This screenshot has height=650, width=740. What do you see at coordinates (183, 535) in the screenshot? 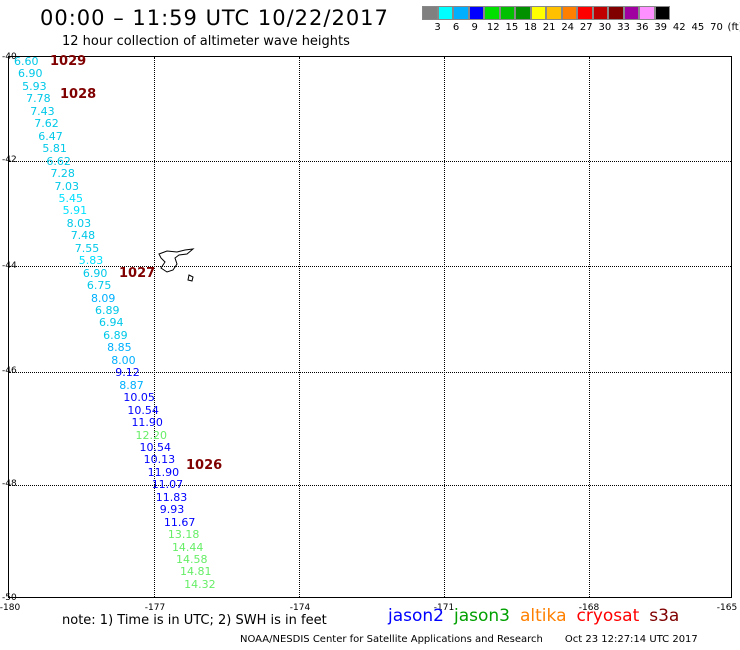
I see `wave-height-label: 13.18` at bounding box center [183, 535].